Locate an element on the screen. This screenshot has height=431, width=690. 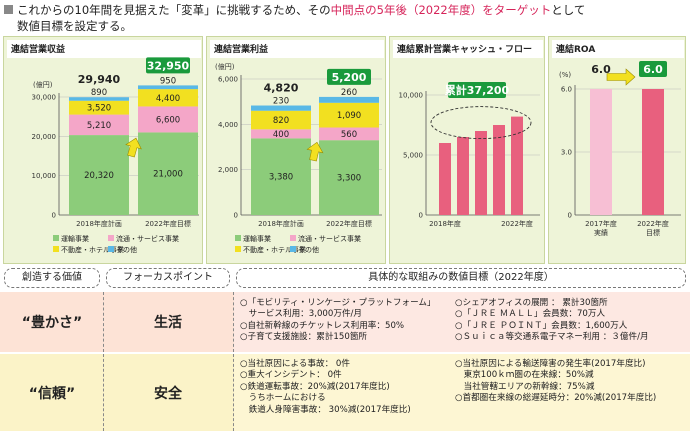
target-item: ○Ｓｕｉｃａ等交通系電子マネー利用 ：３億件/月 is located at coordinates (552, 337).